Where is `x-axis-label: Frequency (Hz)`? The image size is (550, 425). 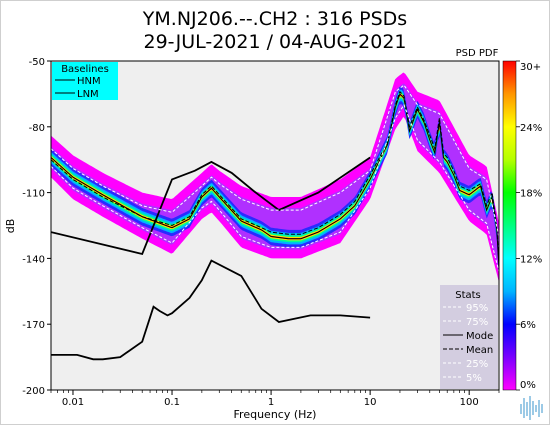 x-axis-label: Frequency (Hz) is located at coordinates (275, 414).